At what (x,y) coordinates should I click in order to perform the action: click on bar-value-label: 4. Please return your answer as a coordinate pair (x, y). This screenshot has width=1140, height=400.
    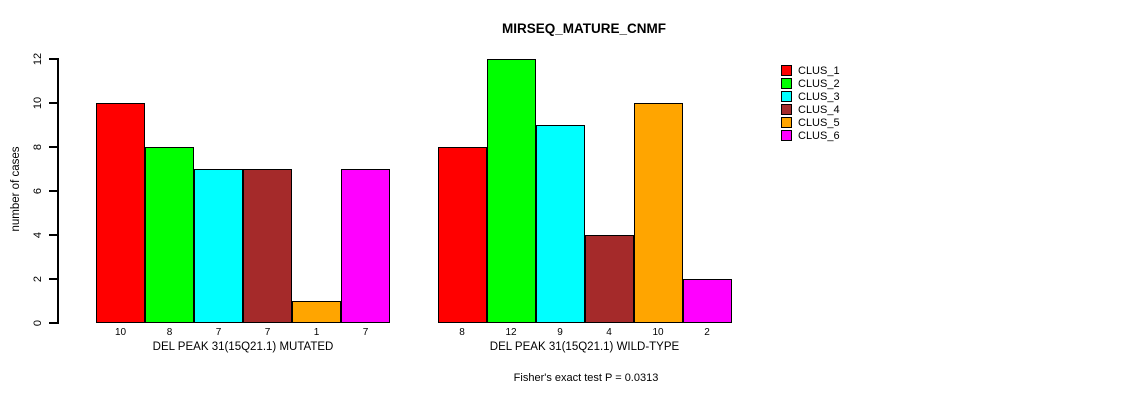
    Looking at the image, I should click on (609, 332).